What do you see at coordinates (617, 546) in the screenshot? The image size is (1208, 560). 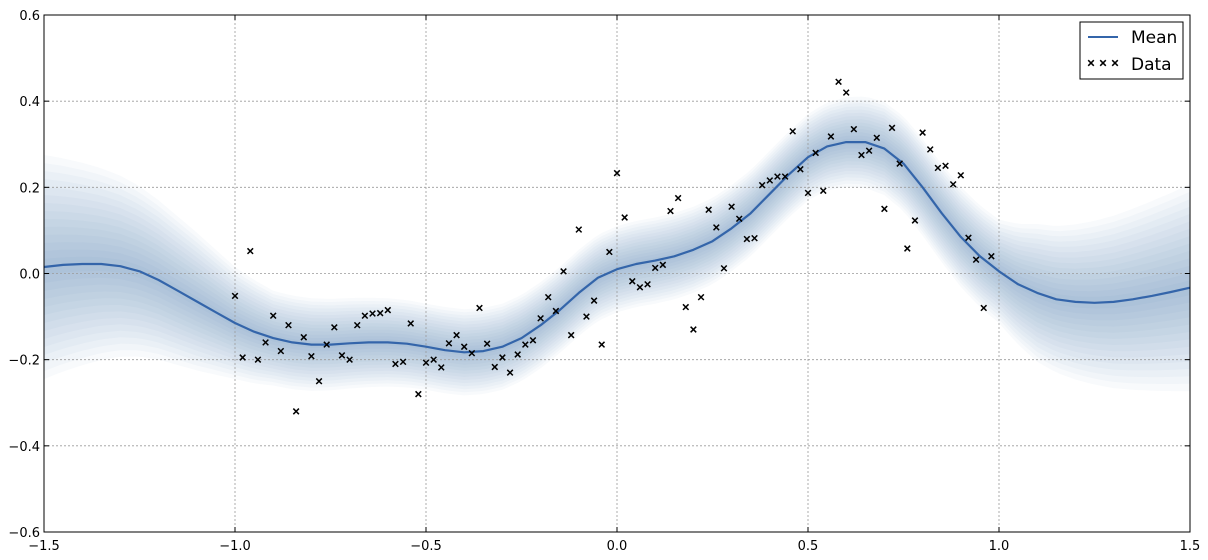 I see `x-tick-label: 0.0` at bounding box center [617, 546].